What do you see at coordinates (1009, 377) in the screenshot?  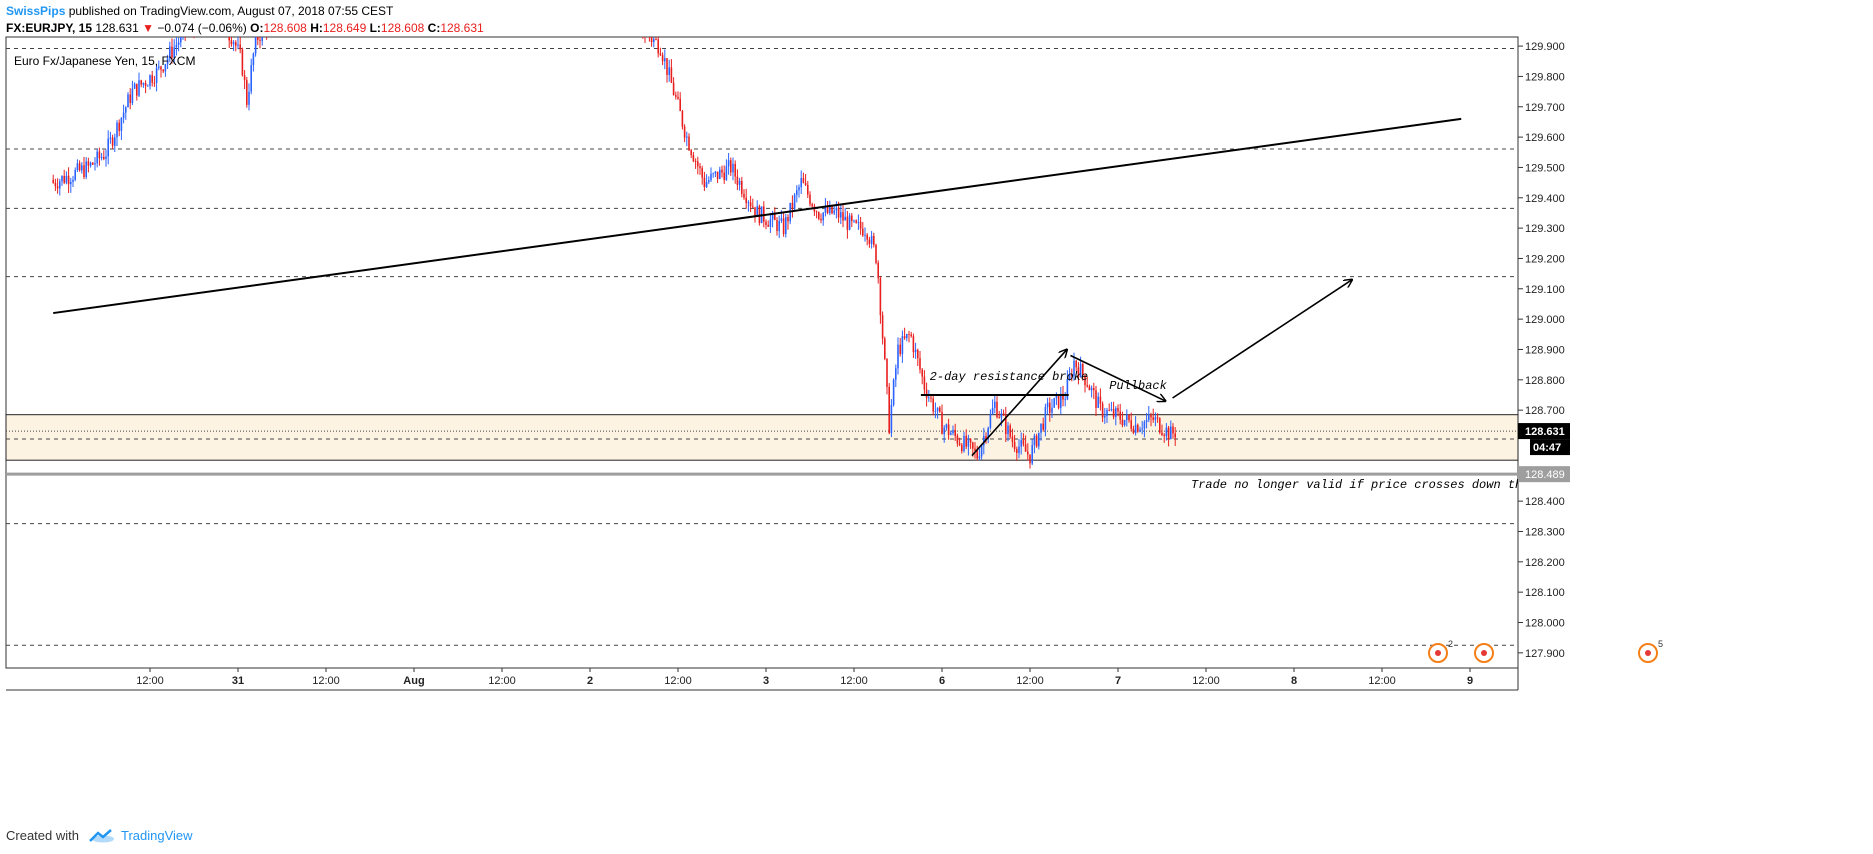 I see `annotation-label: 2-day resistance broke` at bounding box center [1009, 377].